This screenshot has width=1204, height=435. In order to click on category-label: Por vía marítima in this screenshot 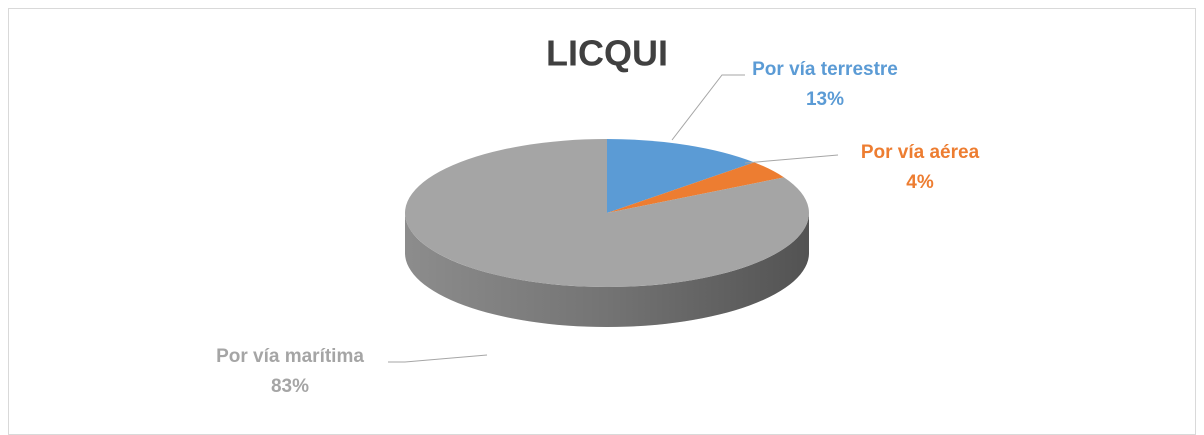, I will do `click(290, 356)`.